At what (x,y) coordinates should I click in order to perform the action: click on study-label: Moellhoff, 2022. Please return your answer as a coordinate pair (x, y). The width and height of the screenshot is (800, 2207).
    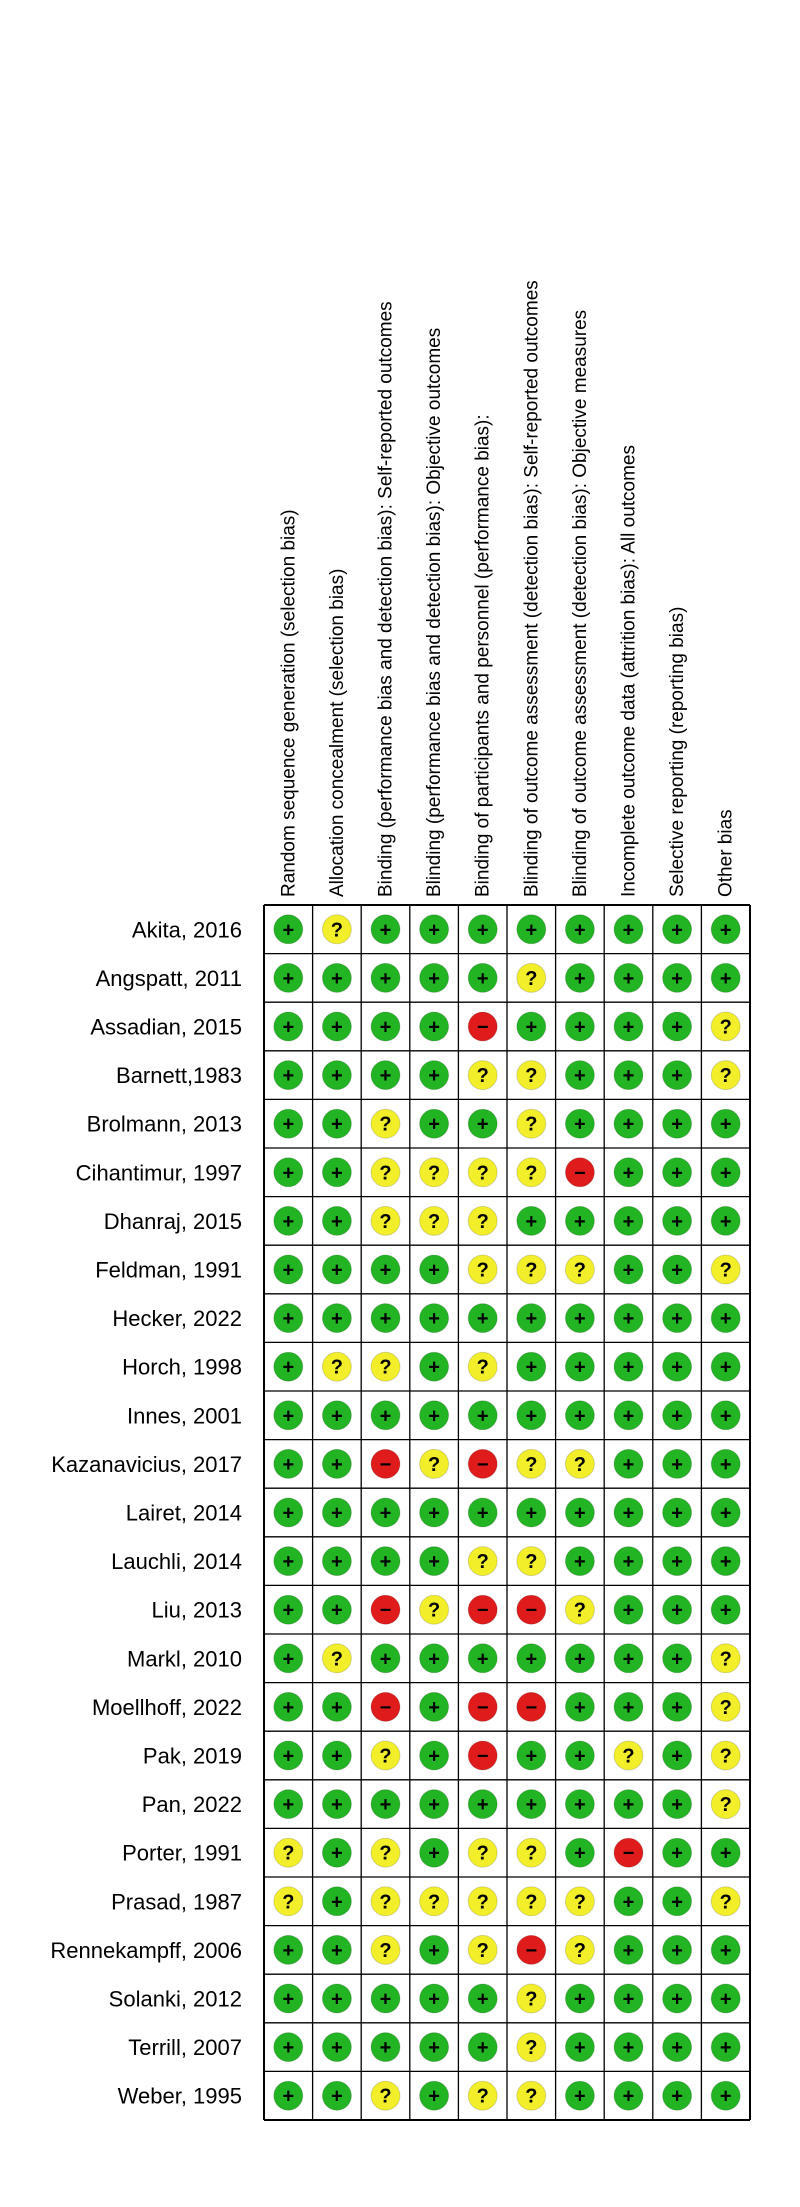
    Looking at the image, I should click on (167, 1707).